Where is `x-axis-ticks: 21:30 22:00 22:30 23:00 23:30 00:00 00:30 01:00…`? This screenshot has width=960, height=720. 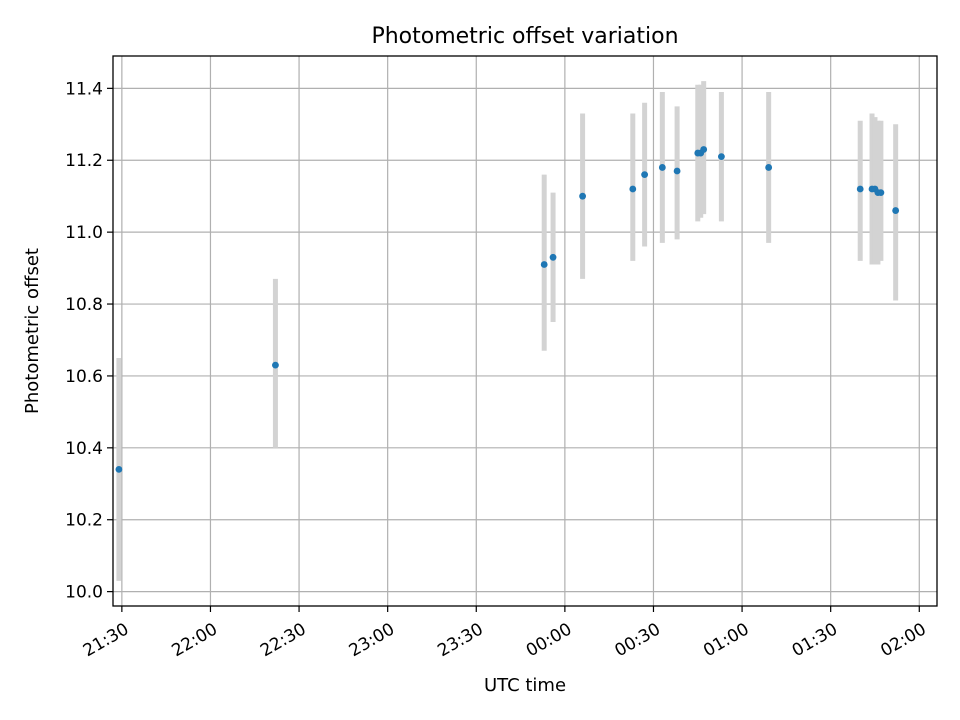 x-axis-ticks: 21:30 22:00 22:30 23:00 23:30 00:00 00:30 01:00… is located at coordinates (505, 633).